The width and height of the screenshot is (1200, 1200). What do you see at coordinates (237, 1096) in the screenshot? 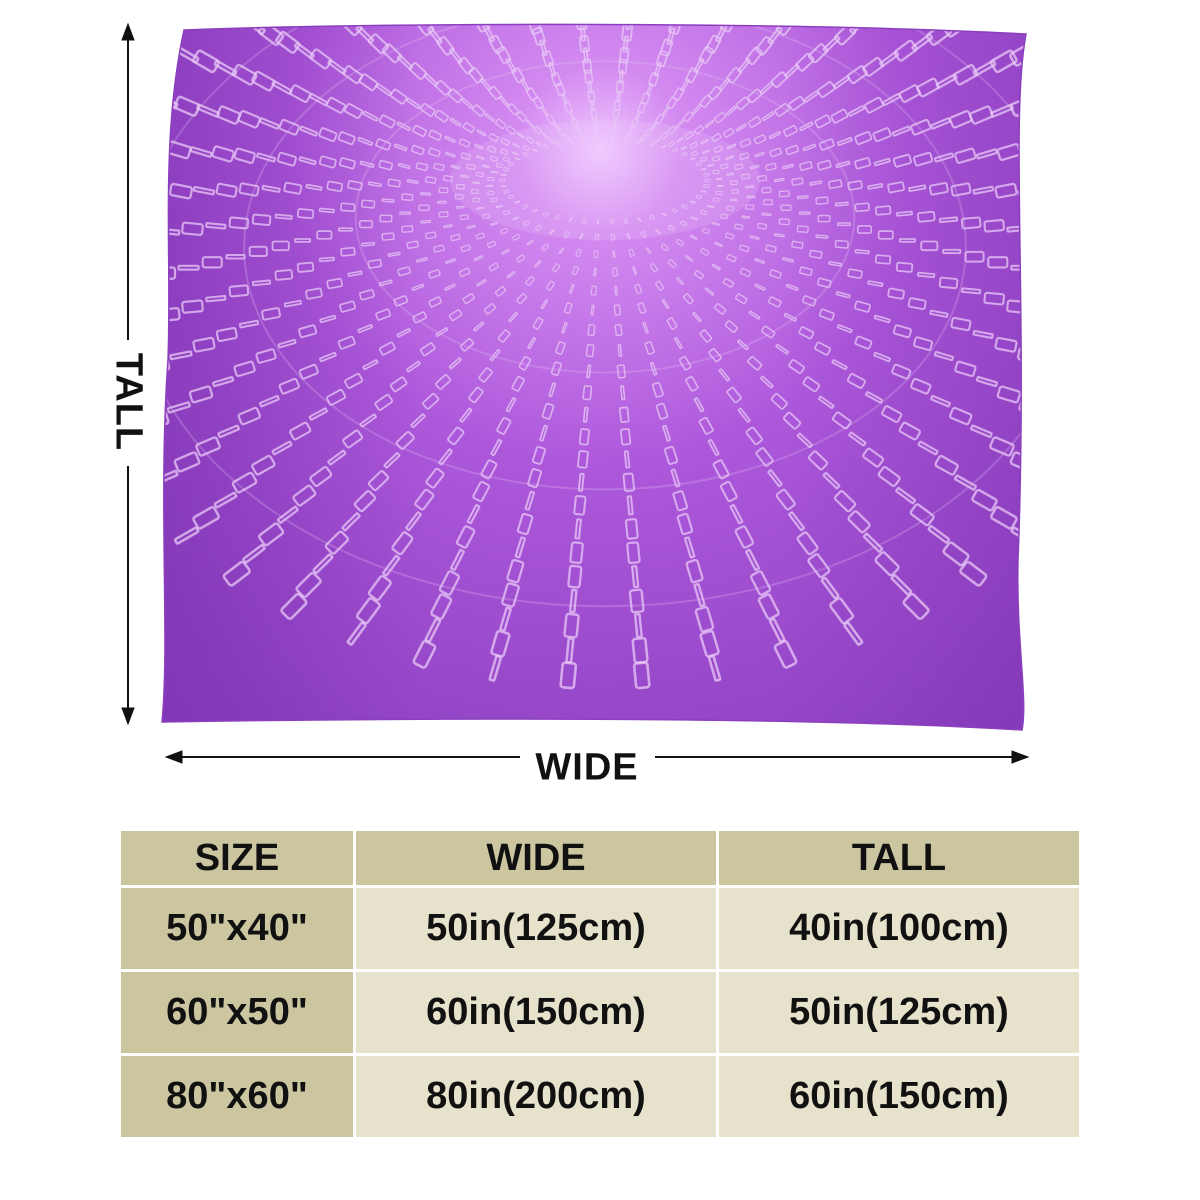
I see `size-cell: 80"x60"` at bounding box center [237, 1096].